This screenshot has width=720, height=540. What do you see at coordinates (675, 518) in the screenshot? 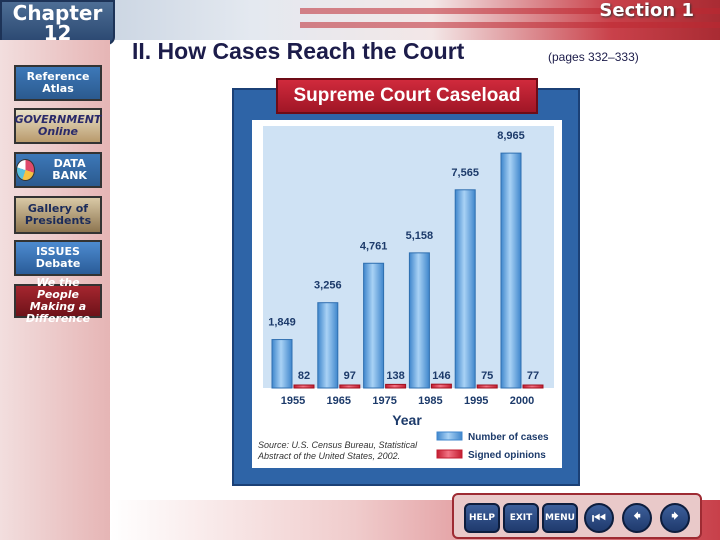
I see `next-arrow-icon: 🠺` at bounding box center [675, 518].